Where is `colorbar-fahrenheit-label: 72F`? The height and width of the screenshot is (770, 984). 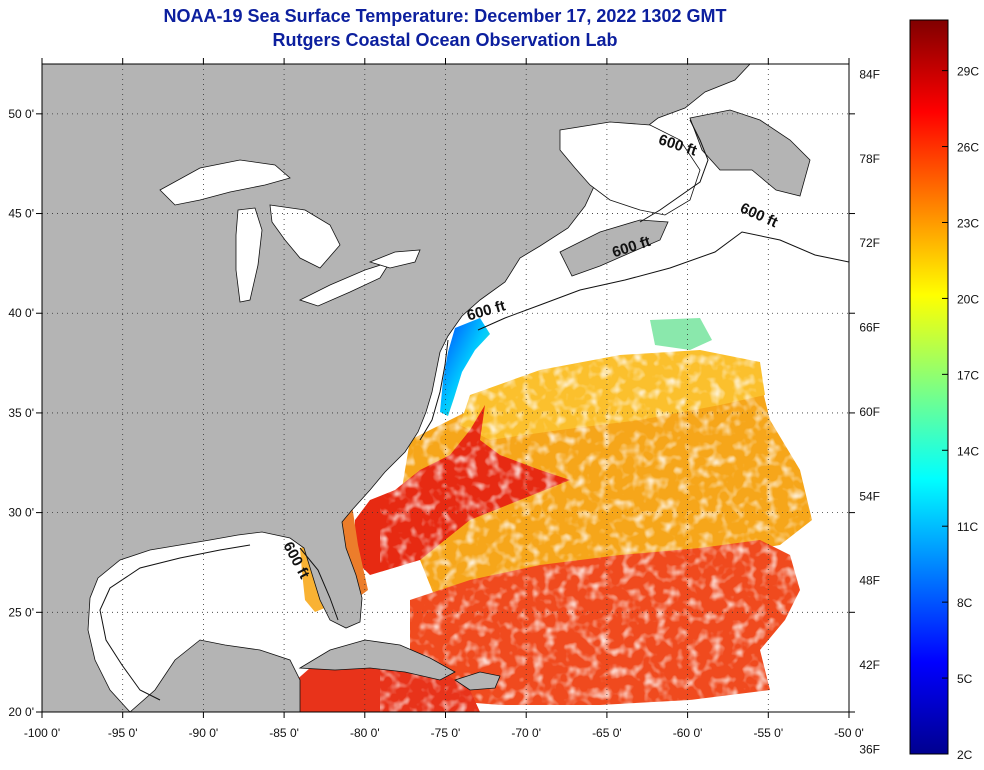 colorbar-fahrenheit-label: 72F is located at coordinates (869, 243).